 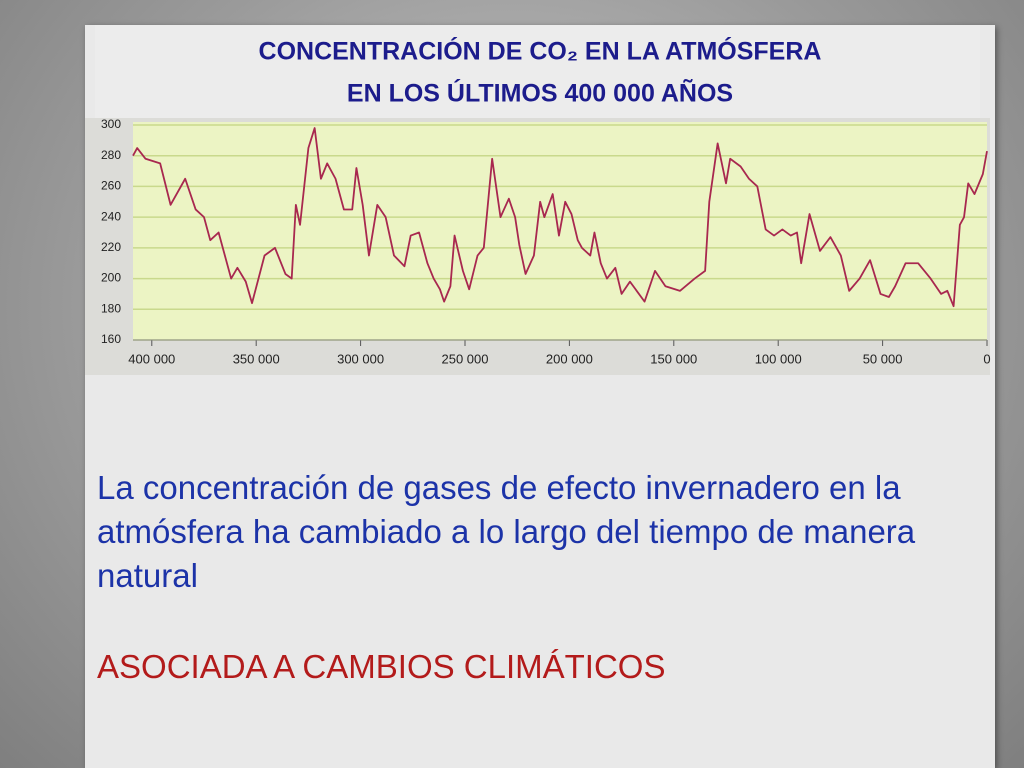 What do you see at coordinates (151, 358) in the screenshot?
I see `x-tick-label: 400 000` at bounding box center [151, 358].